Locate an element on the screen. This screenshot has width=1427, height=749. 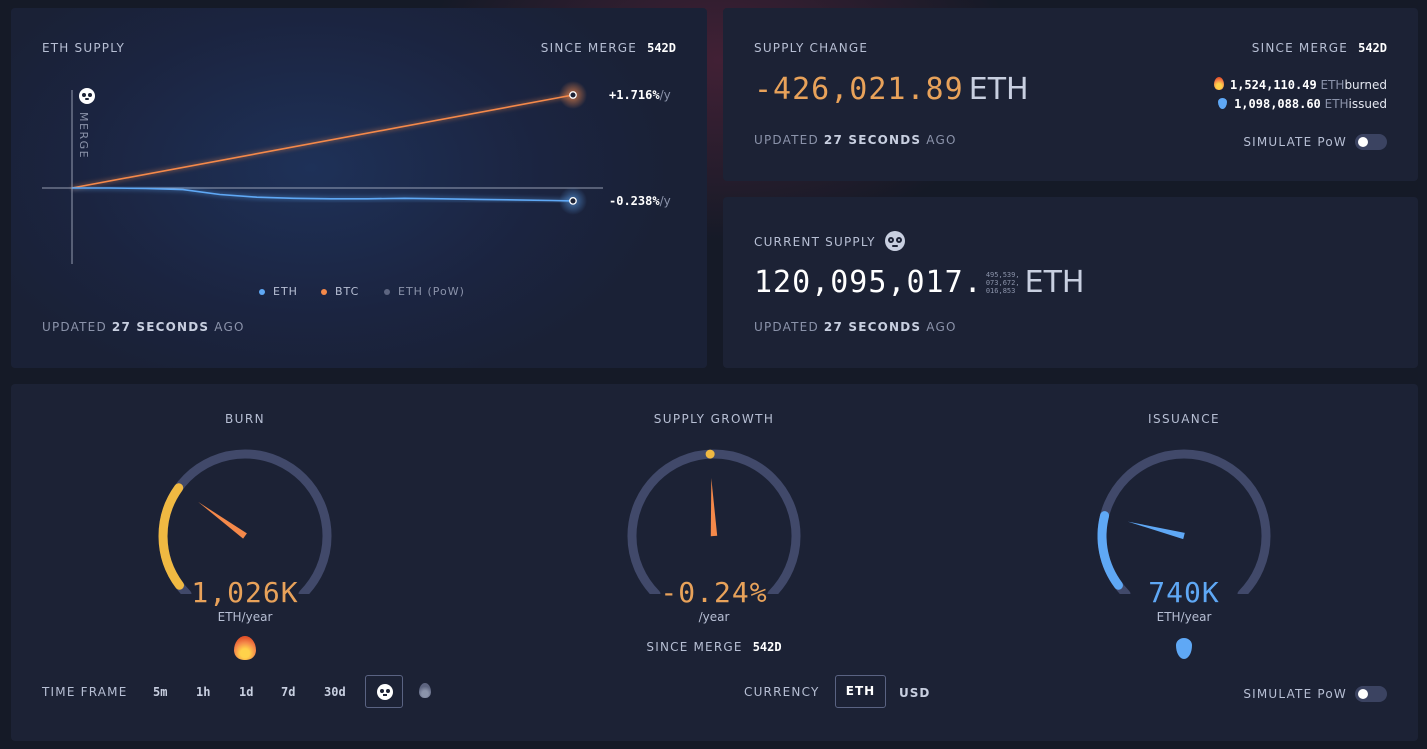
change-since-merge: SINCE MERGE 542d is located at coordinates (1319, 48).